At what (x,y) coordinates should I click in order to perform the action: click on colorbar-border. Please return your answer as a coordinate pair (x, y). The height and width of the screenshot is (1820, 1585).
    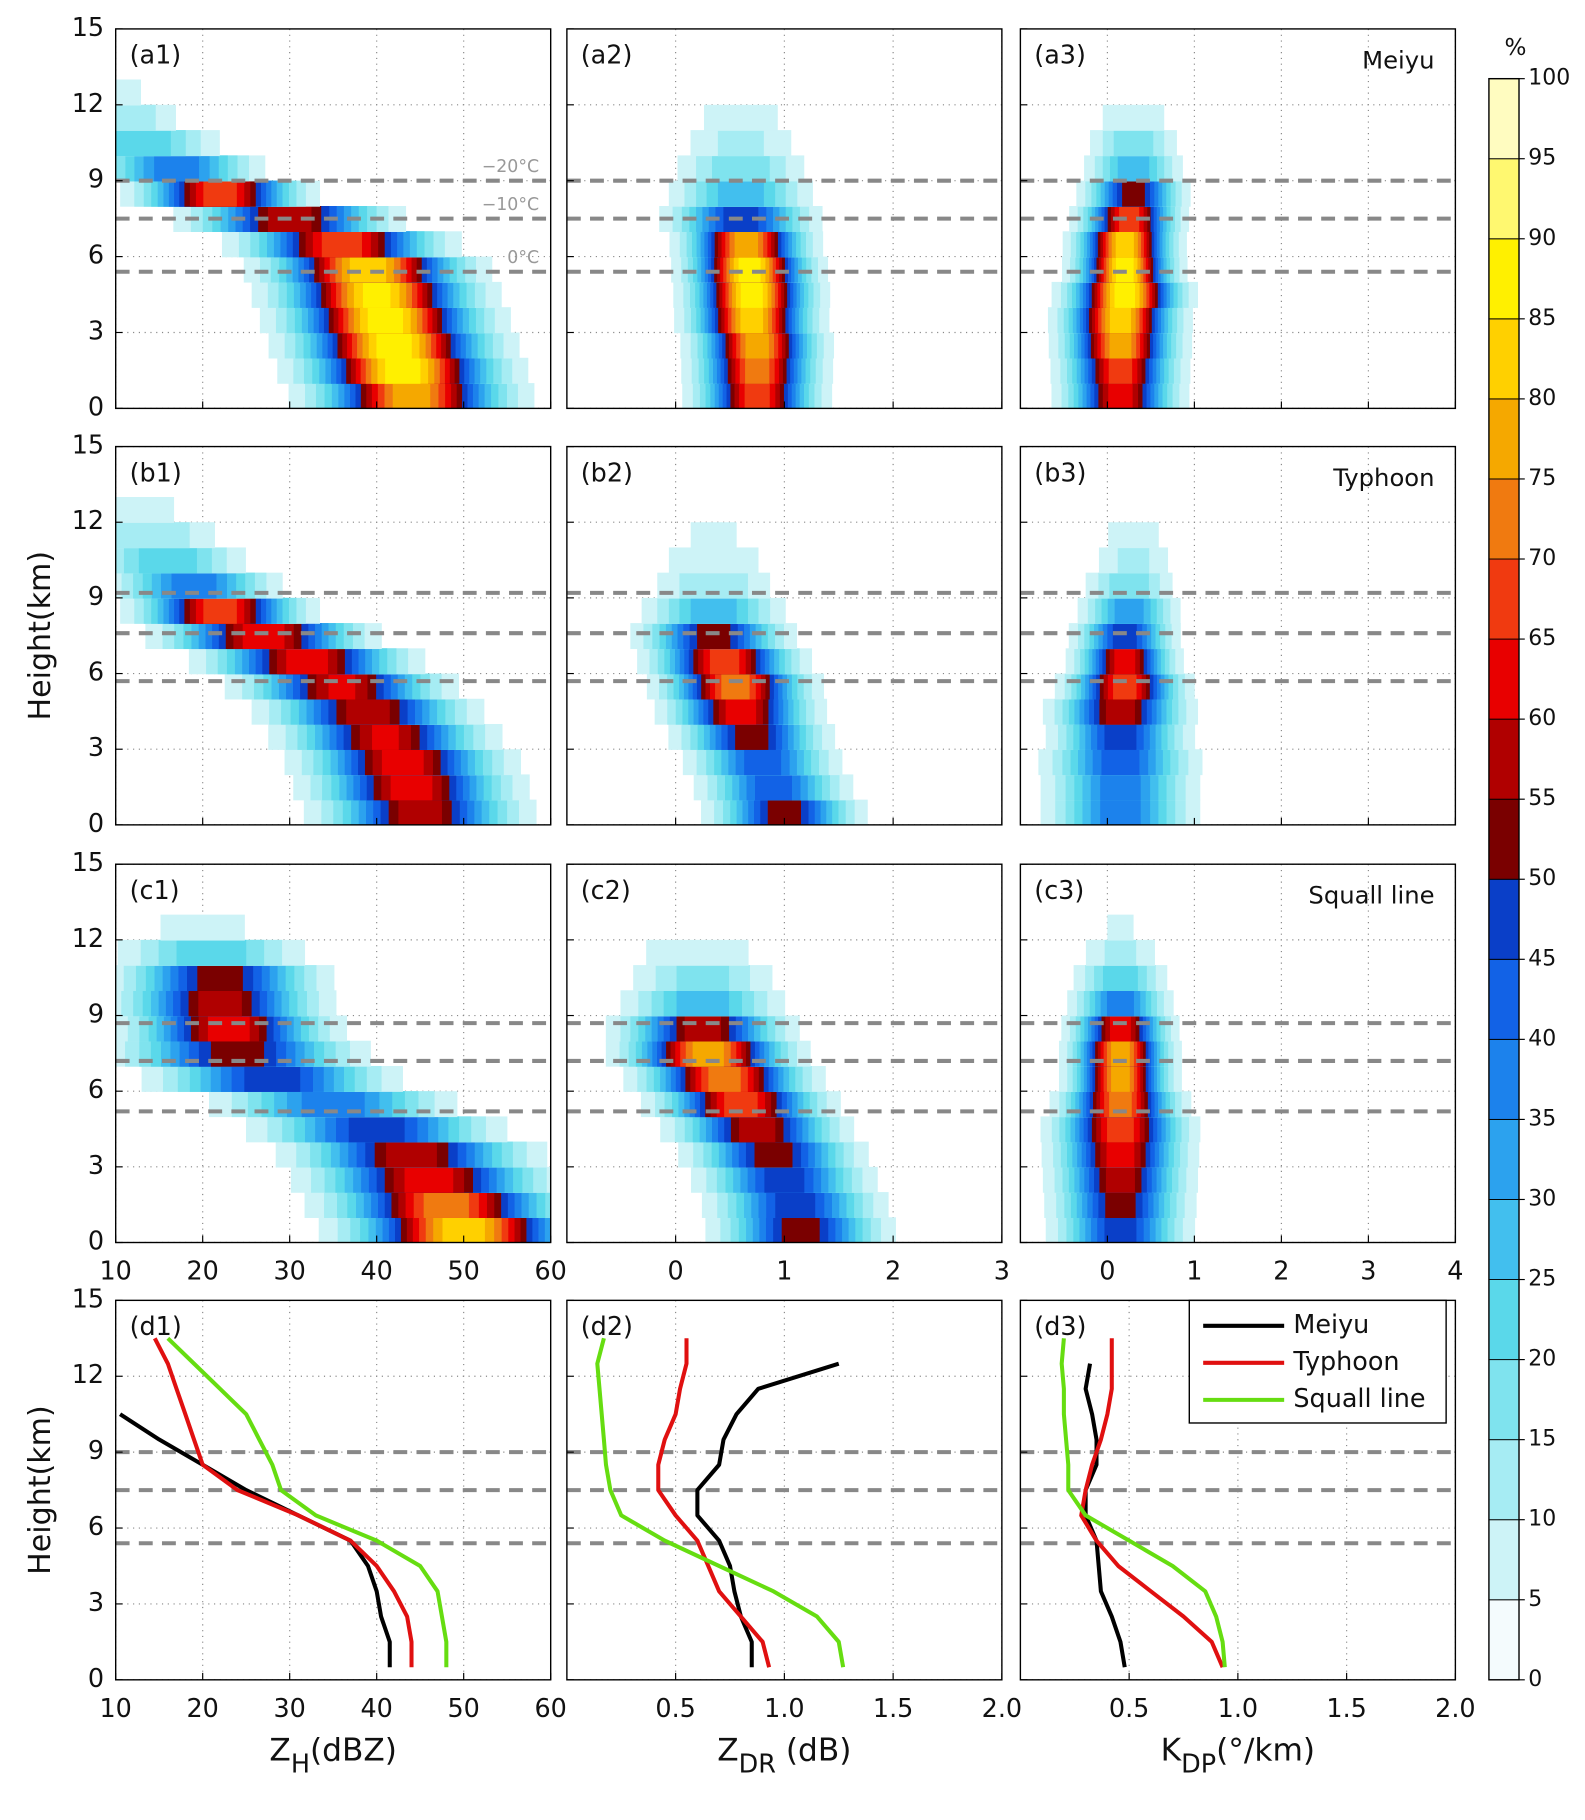
    Looking at the image, I should click on (1504, 879).